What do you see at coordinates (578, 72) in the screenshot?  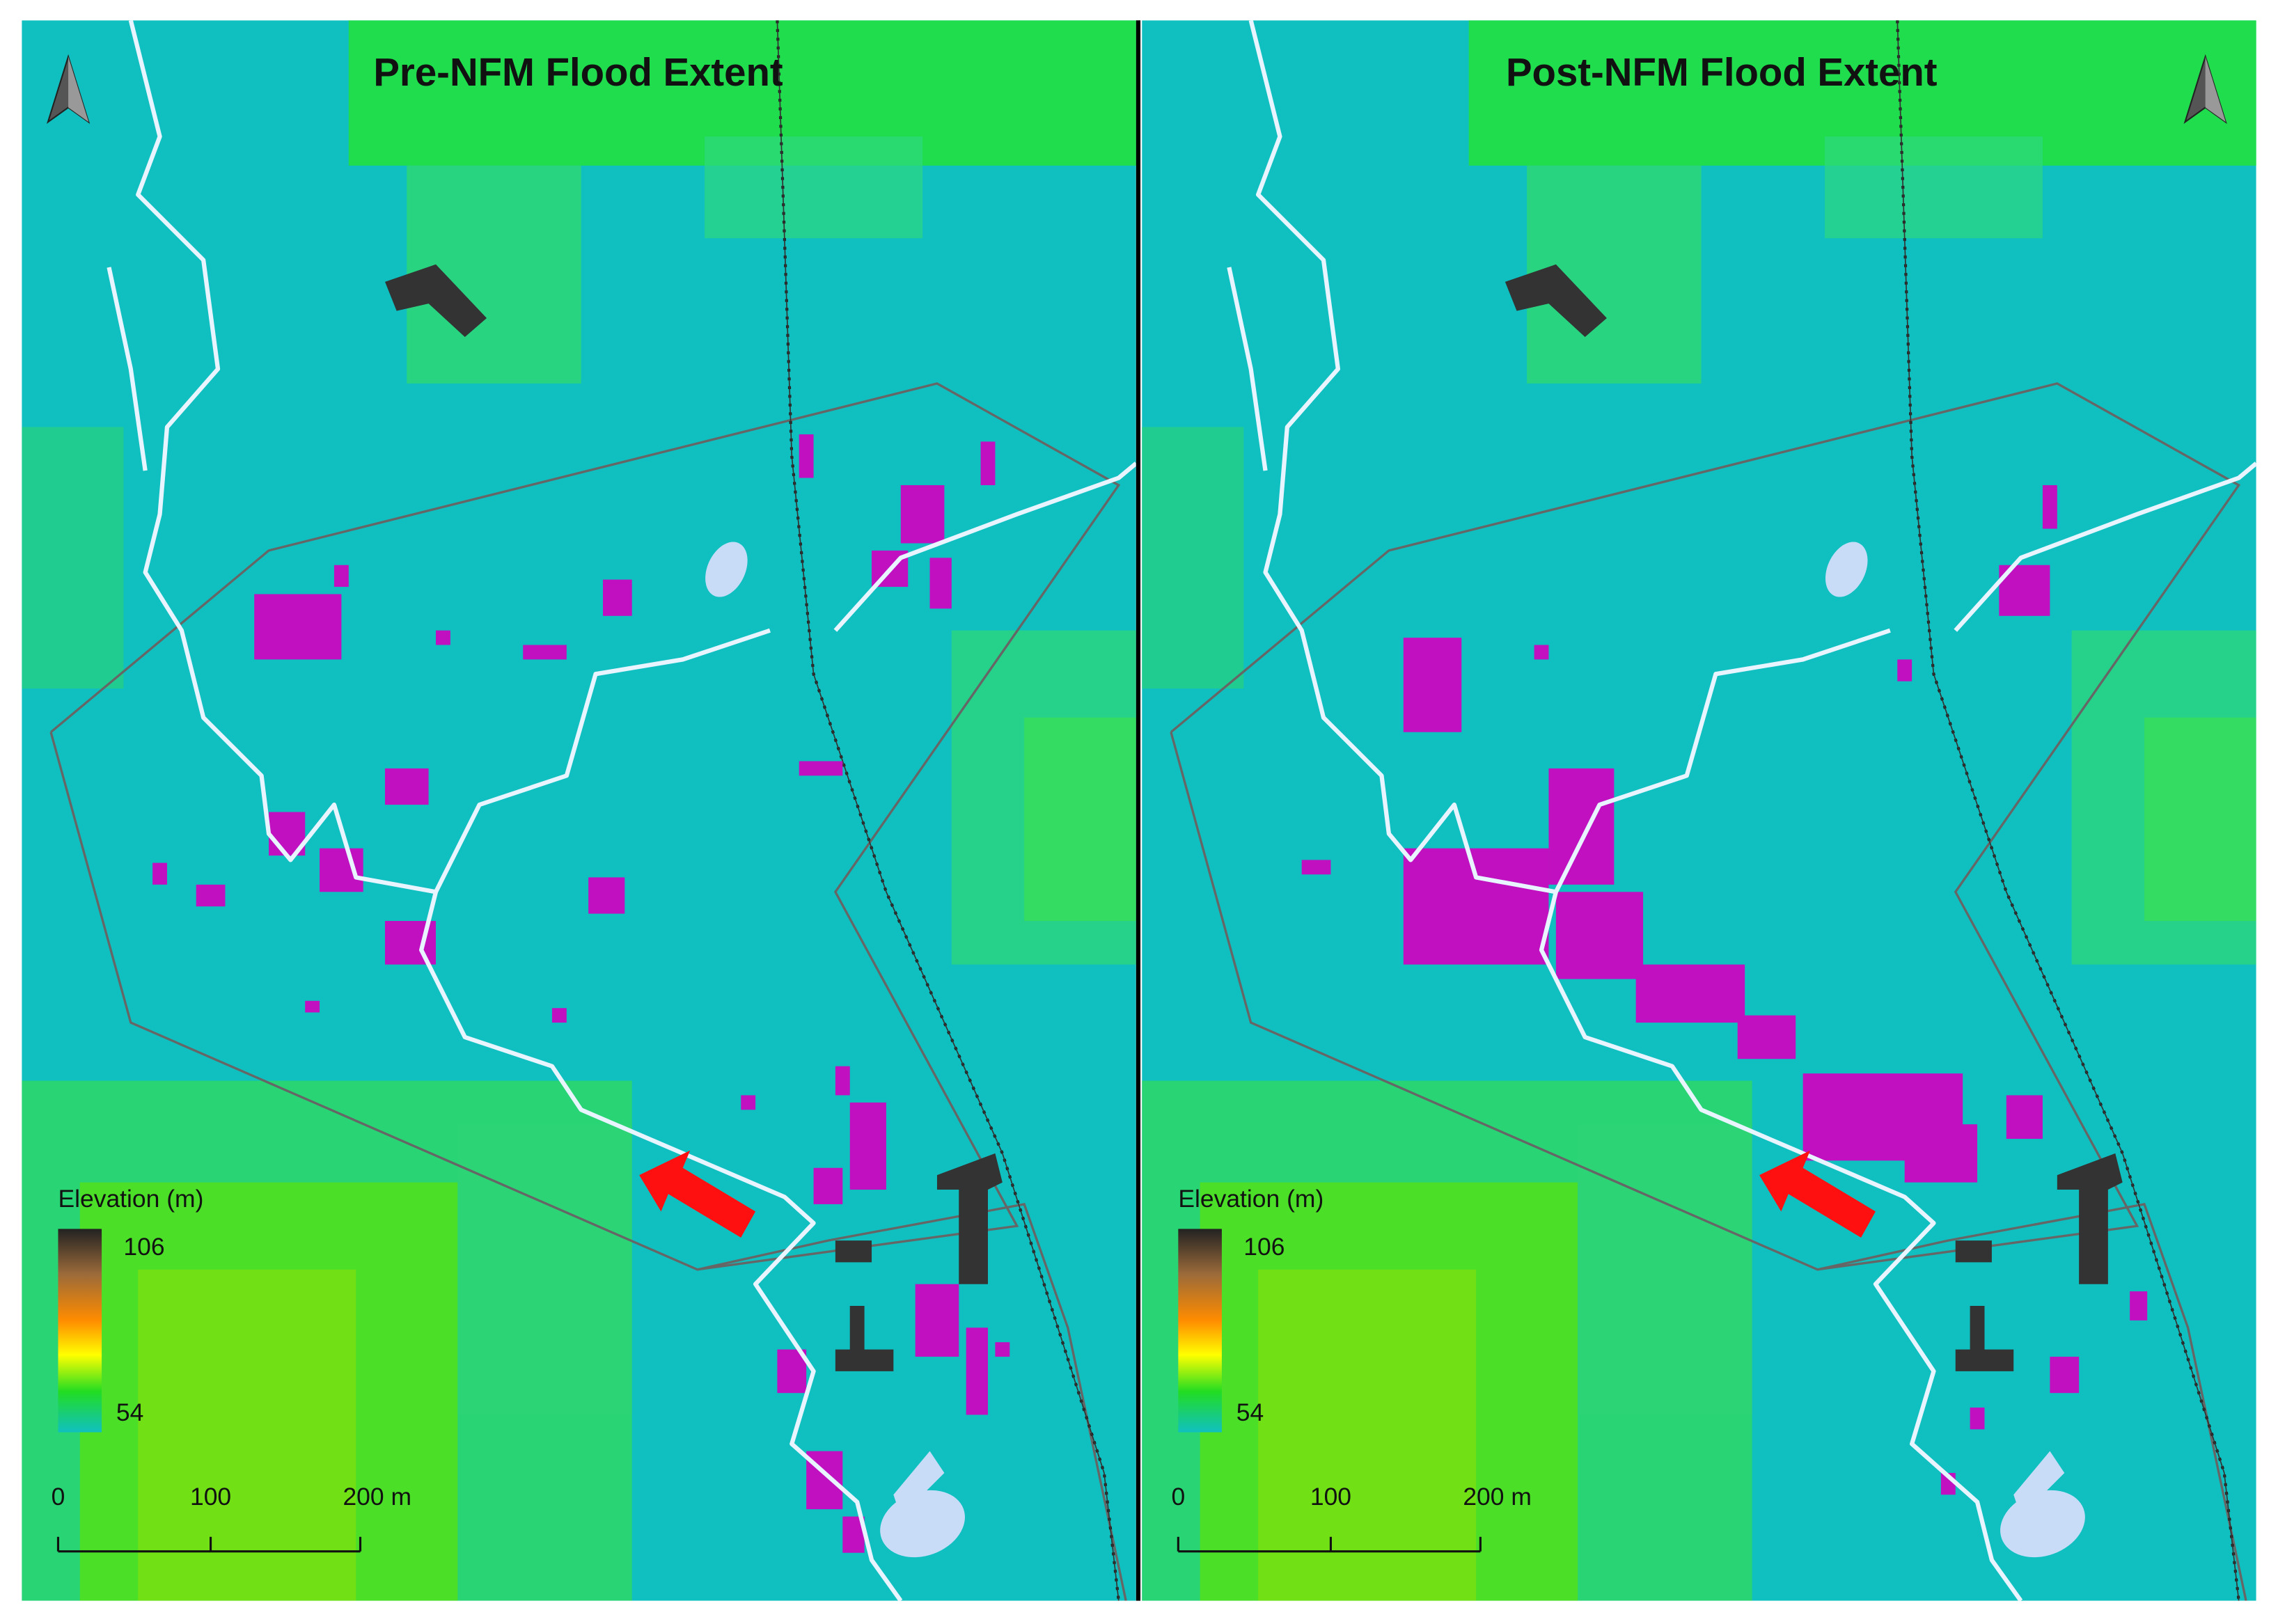 I see `panel-title: Pre-NFM Flood Extent` at bounding box center [578, 72].